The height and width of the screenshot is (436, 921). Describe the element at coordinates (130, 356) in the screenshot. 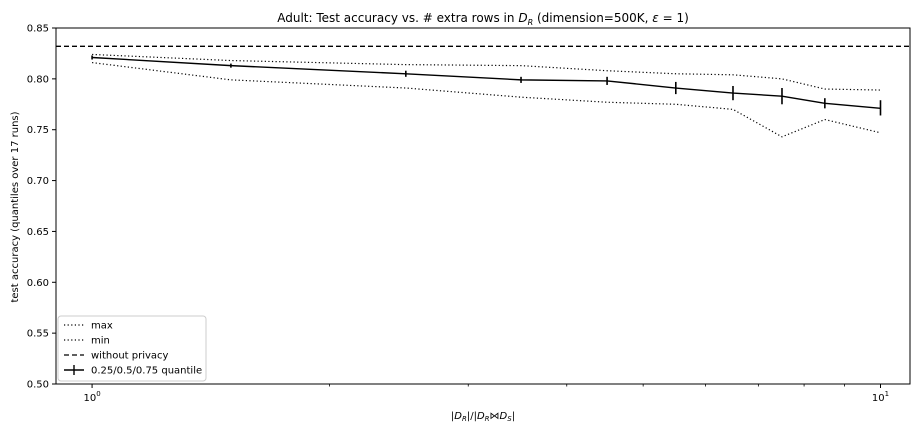

I see `legend-entry-label: without privacy` at that location.